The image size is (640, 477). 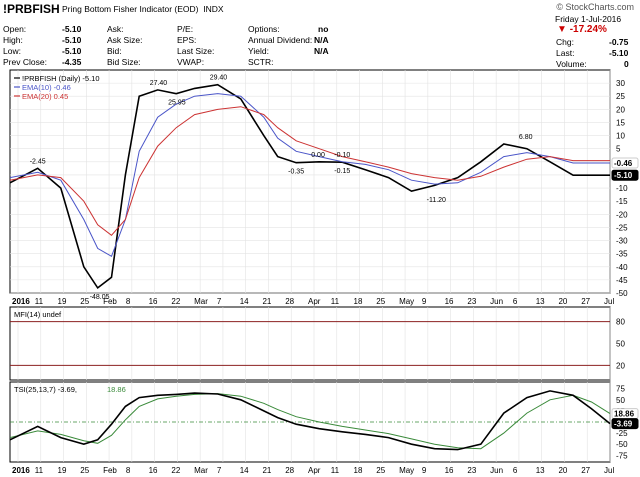 I want to click on field-label: Bid:, so click(x=114, y=51).